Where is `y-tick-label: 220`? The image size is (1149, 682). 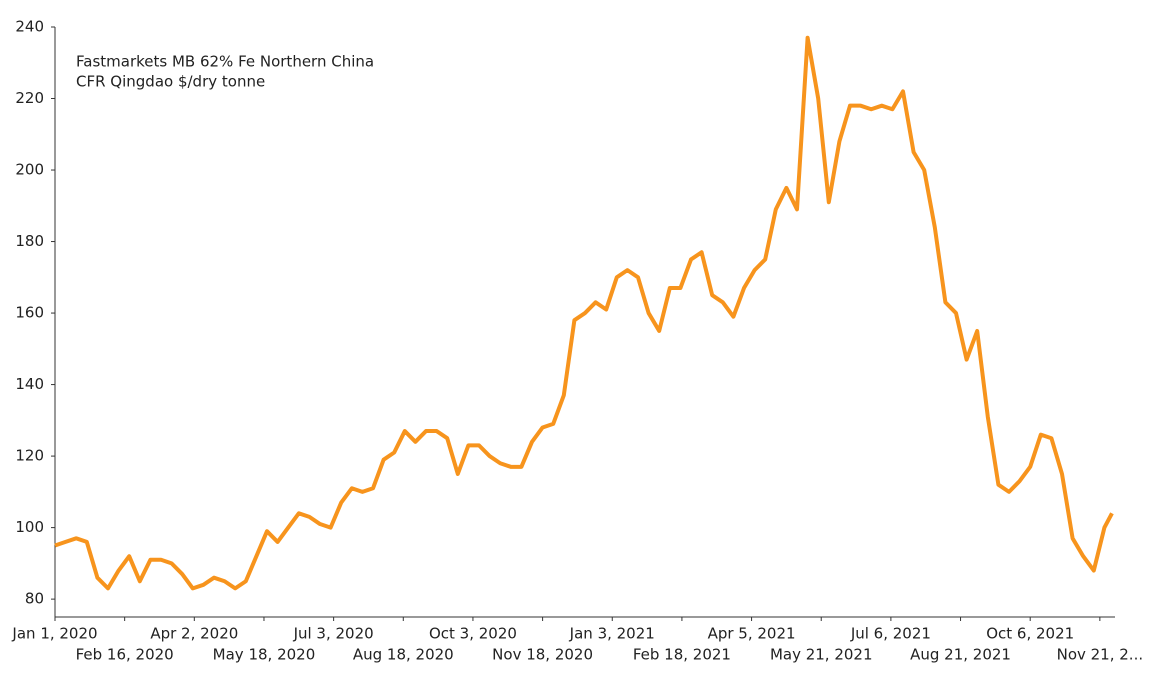 y-tick-label: 220 is located at coordinates (29, 98).